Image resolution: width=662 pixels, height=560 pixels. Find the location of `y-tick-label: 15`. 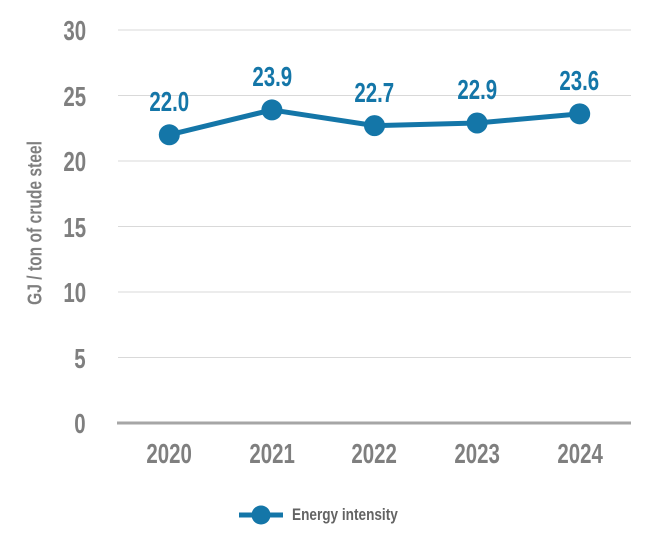

y-tick-label: 15 is located at coordinates (56, 227).